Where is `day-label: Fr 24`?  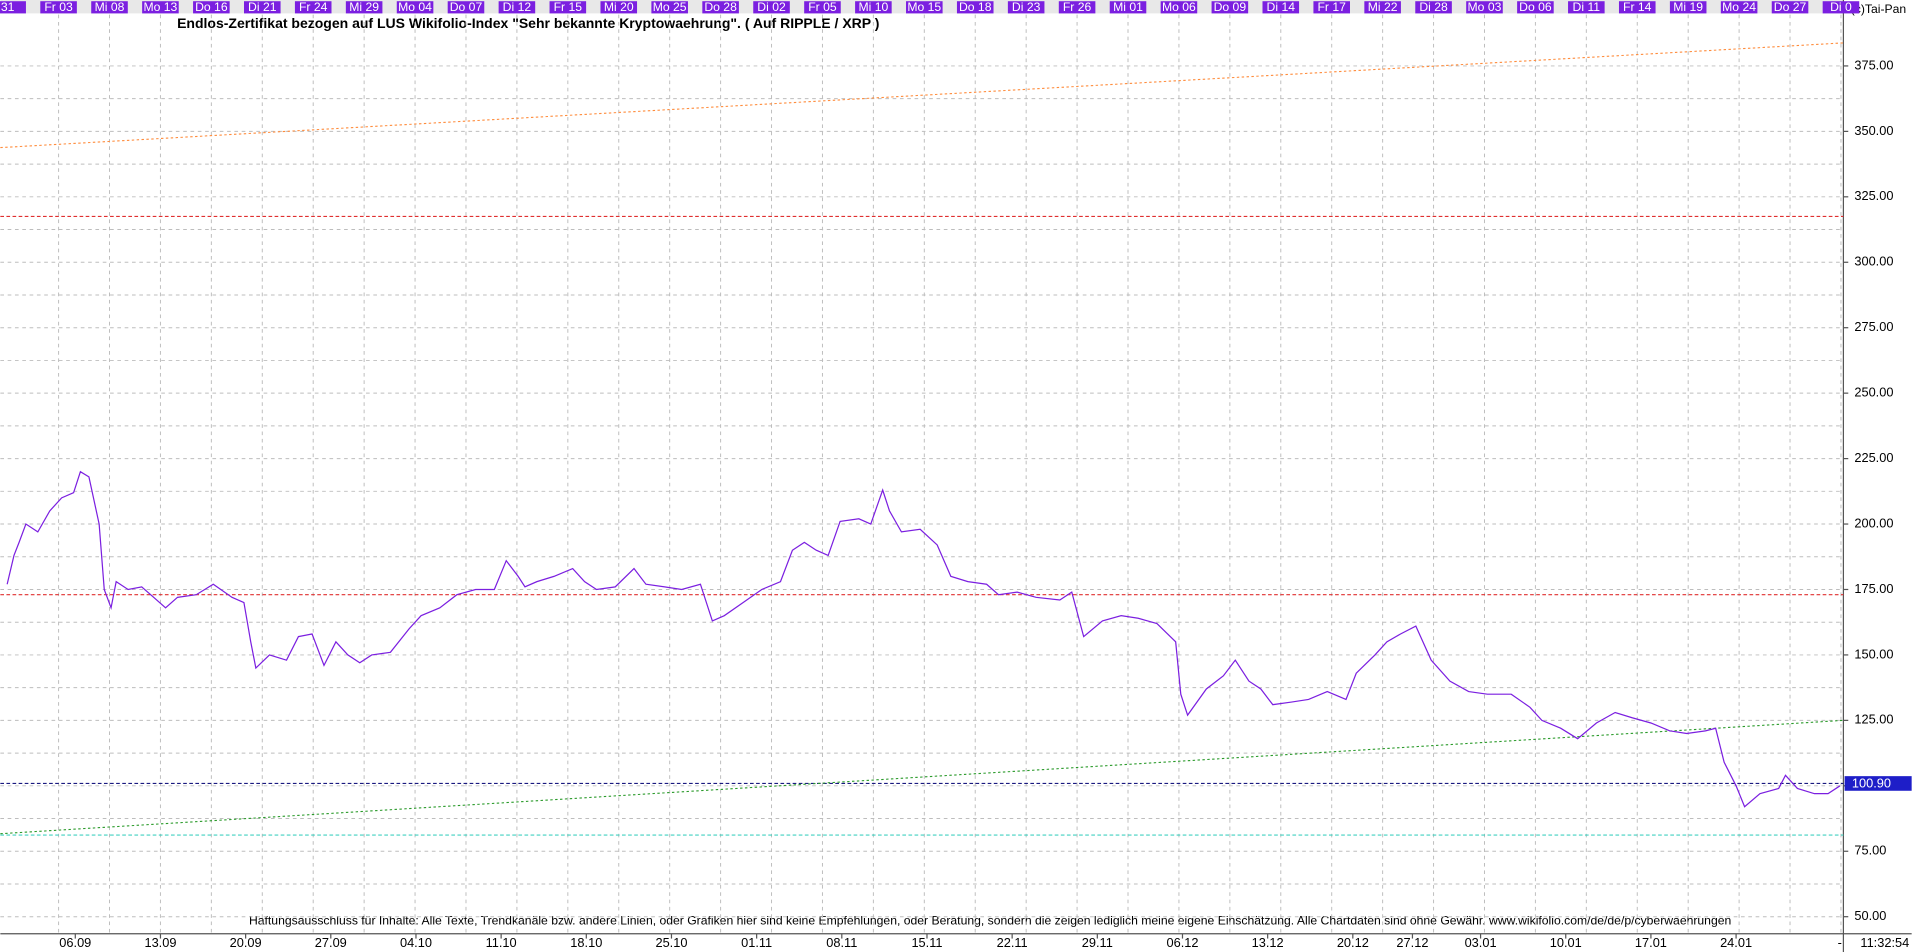 day-label: Fr 24 is located at coordinates (313, 7).